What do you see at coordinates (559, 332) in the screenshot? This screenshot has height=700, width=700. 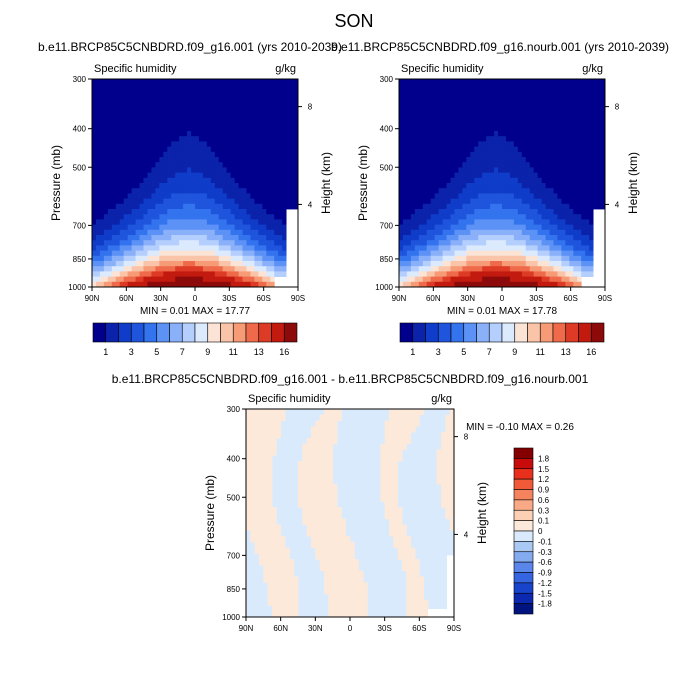 I see `colorbar-swatch` at bounding box center [559, 332].